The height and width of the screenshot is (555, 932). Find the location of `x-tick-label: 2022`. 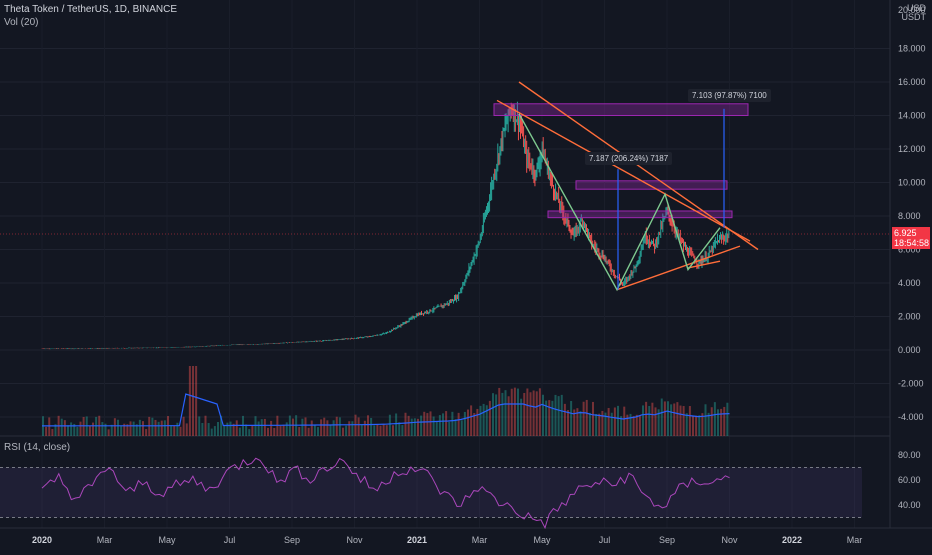

x-tick-label: 2022 is located at coordinates (792, 540).